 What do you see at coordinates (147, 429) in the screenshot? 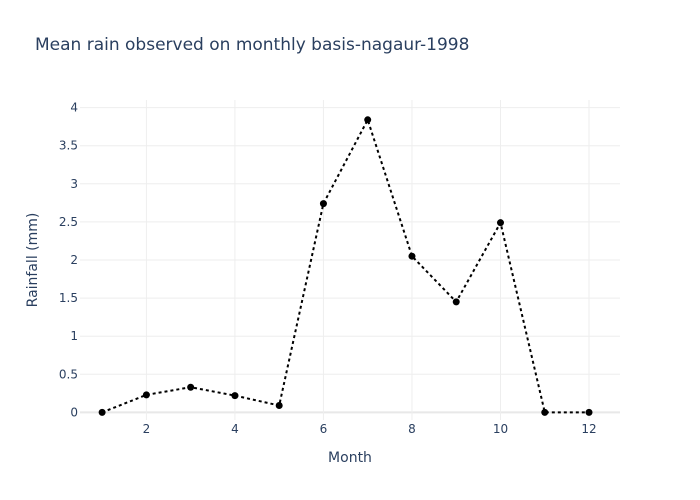
I see `x-tick-label: 2` at bounding box center [147, 429].